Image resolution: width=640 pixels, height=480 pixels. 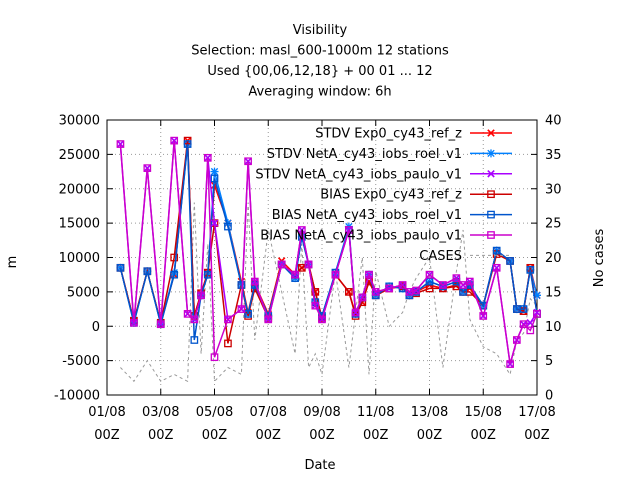 What do you see at coordinates (320, 51) in the screenshot?
I see `title-line: Selection: masl_600-1000m 12 stations` at bounding box center [320, 51].